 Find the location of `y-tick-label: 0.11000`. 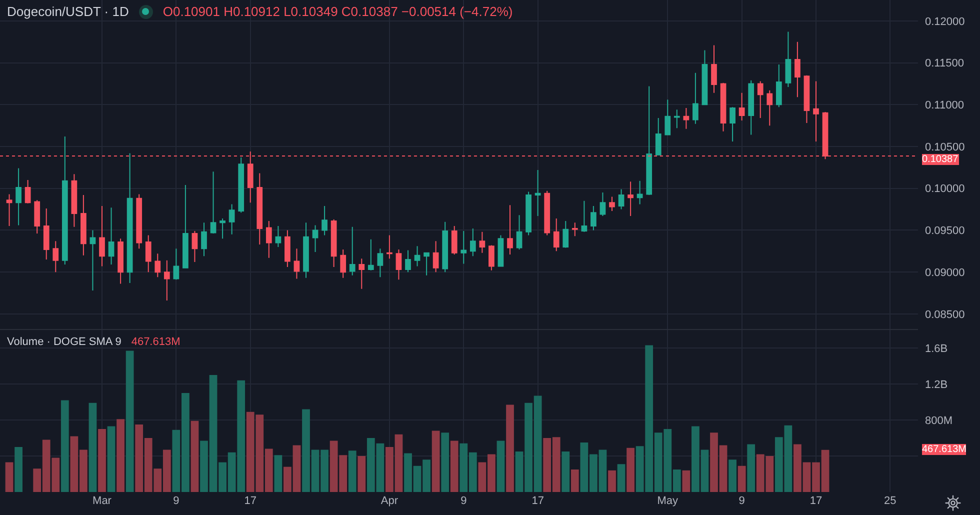

y-tick-label: 0.11000 is located at coordinates (944, 105).